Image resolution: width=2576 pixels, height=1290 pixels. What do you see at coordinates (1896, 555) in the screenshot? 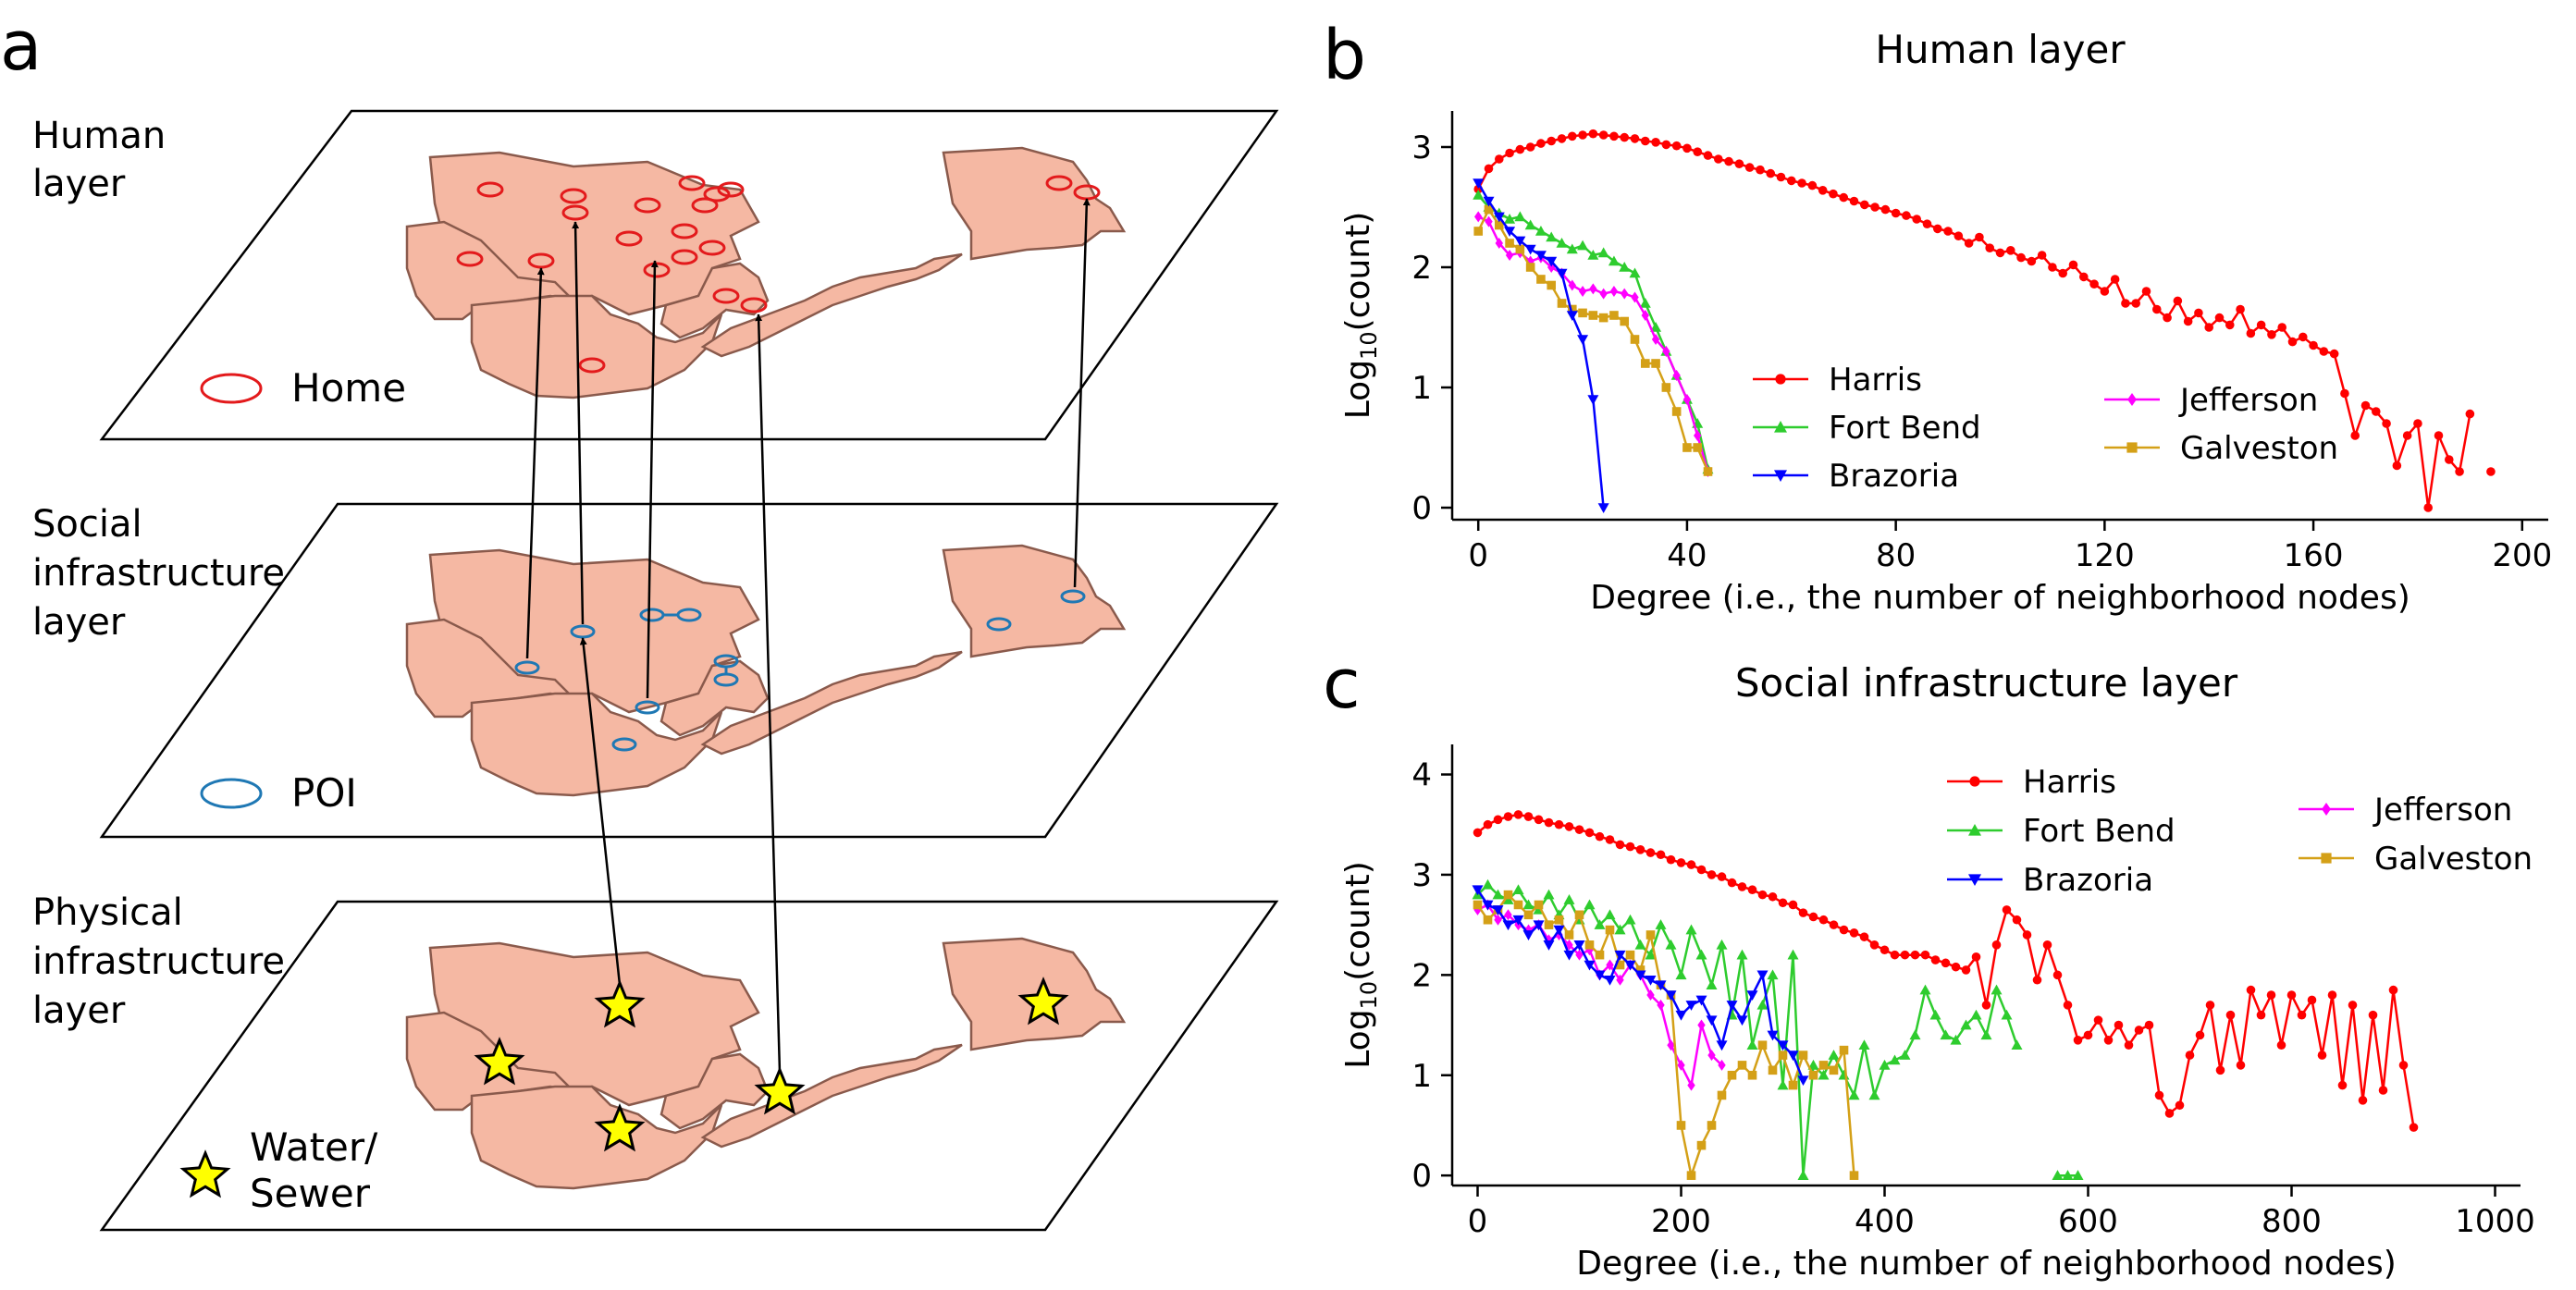
I see `x-tick-label: 80` at bounding box center [1896, 555].